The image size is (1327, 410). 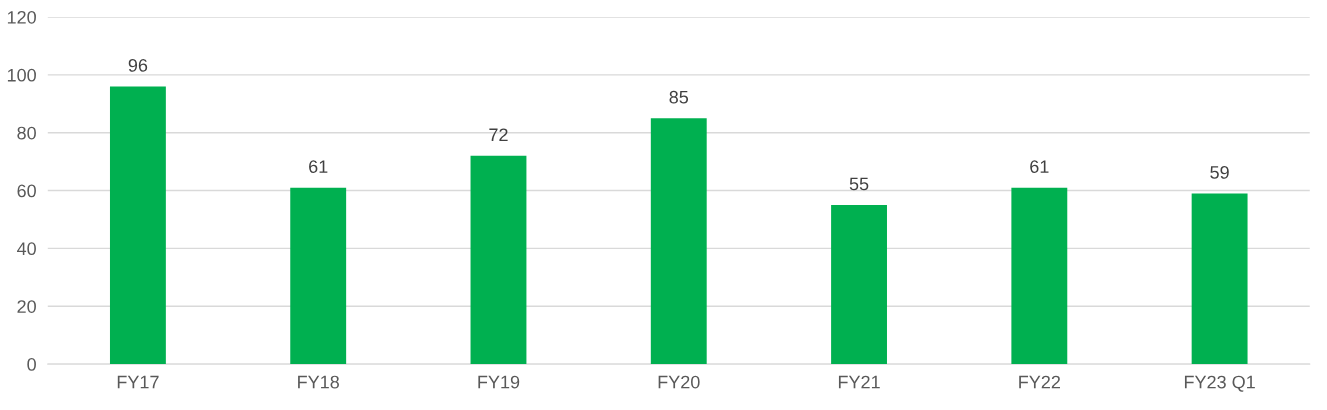 I want to click on data-label: 96, so click(x=138, y=65).